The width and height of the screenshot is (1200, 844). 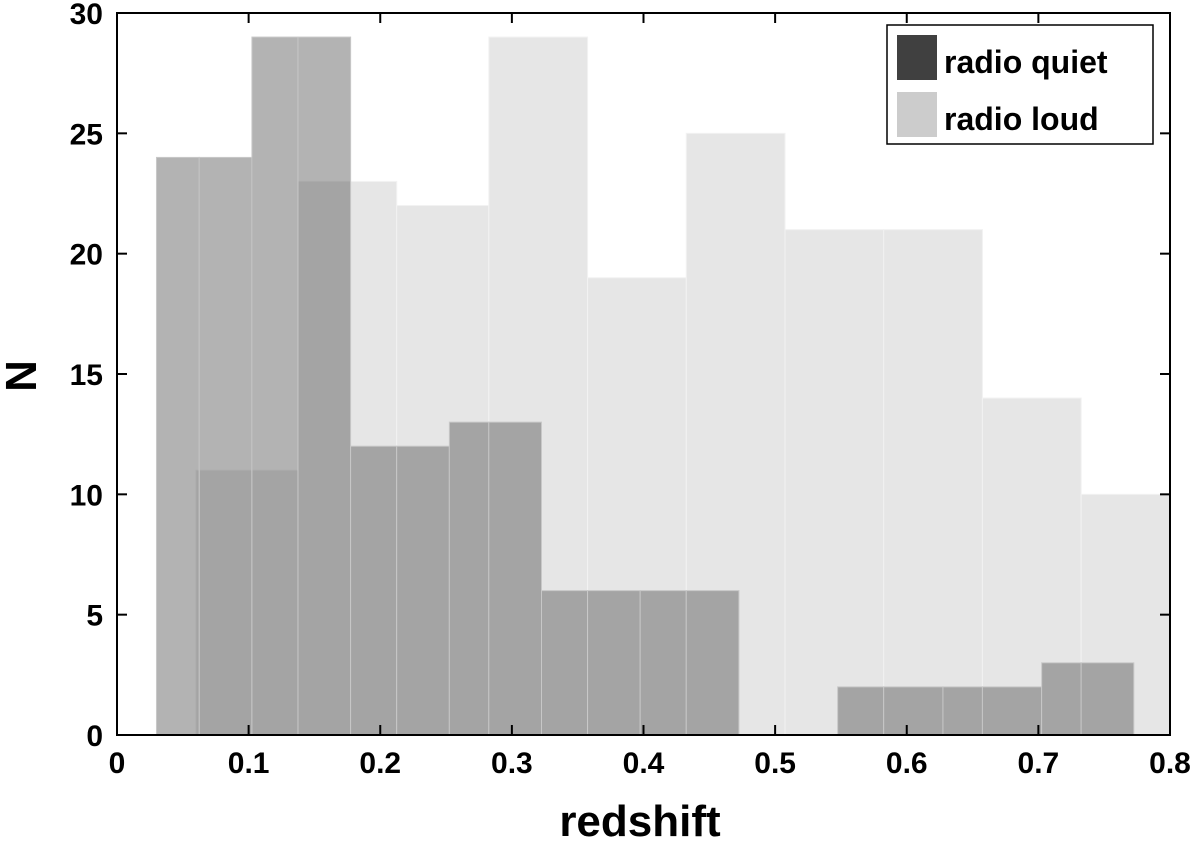 What do you see at coordinates (23, 376) in the screenshot?
I see `y-axis-label: N` at bounding box center [23, 376].